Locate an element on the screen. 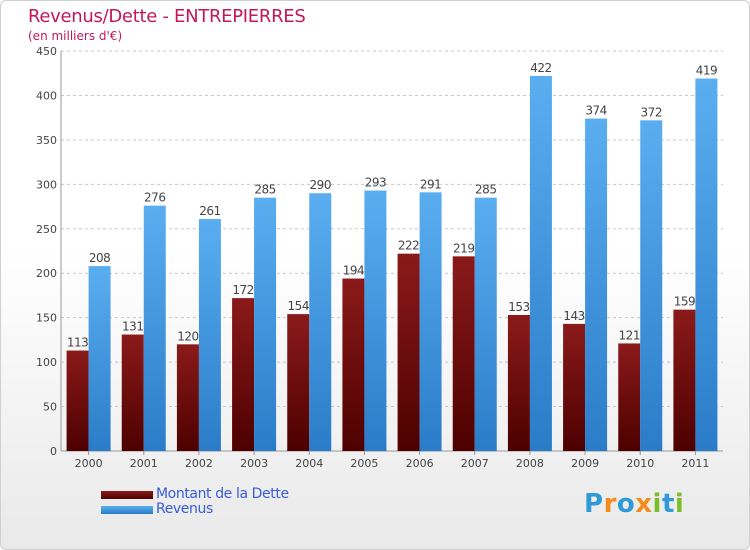 This screenshot has height=550, width=750. data-label-revenue-2007: 285 is located at coordinates (485, 190).